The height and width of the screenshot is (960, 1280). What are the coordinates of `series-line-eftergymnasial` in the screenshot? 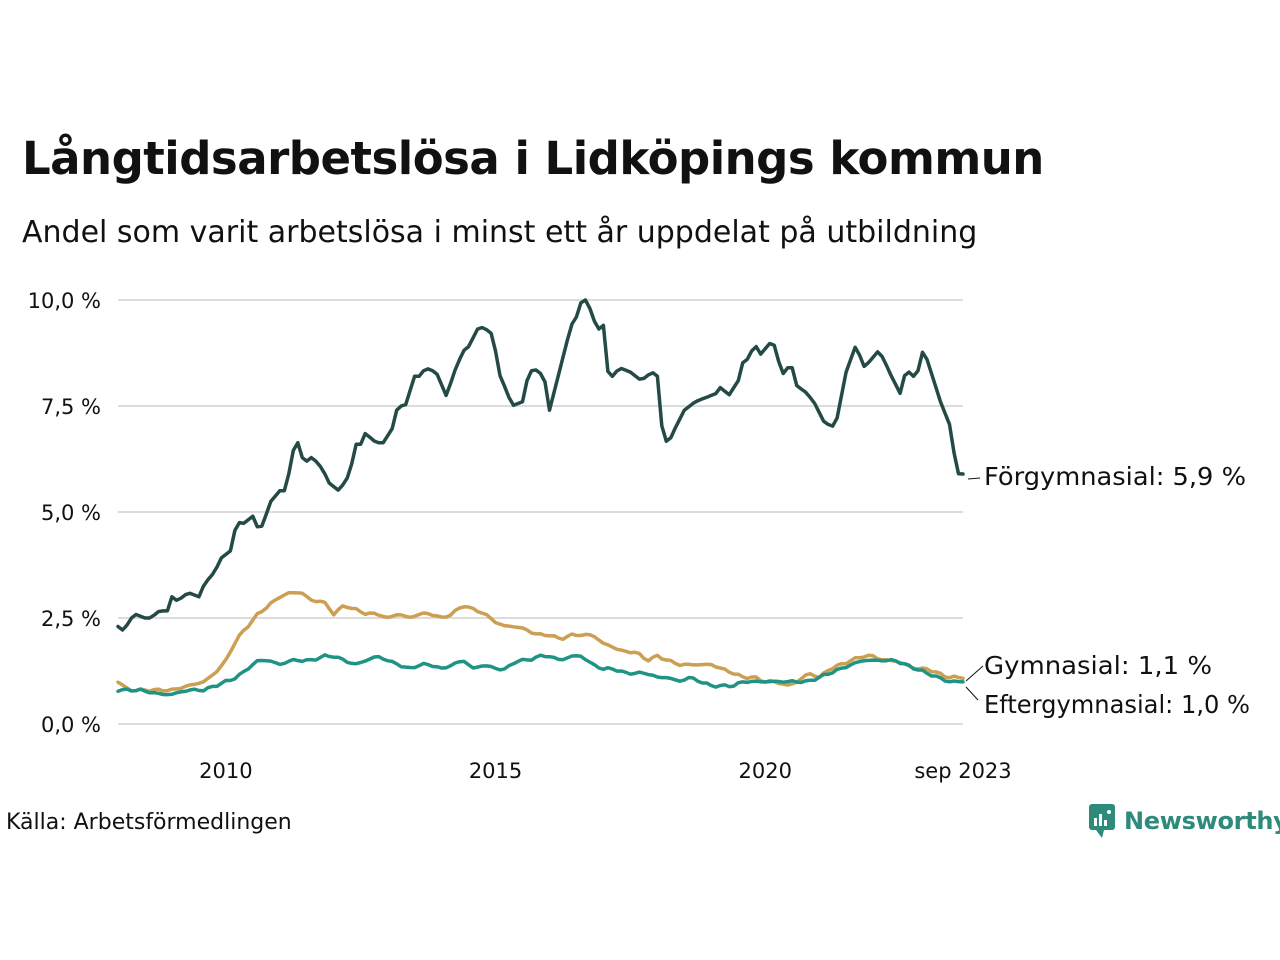 It's located at (540, 675).